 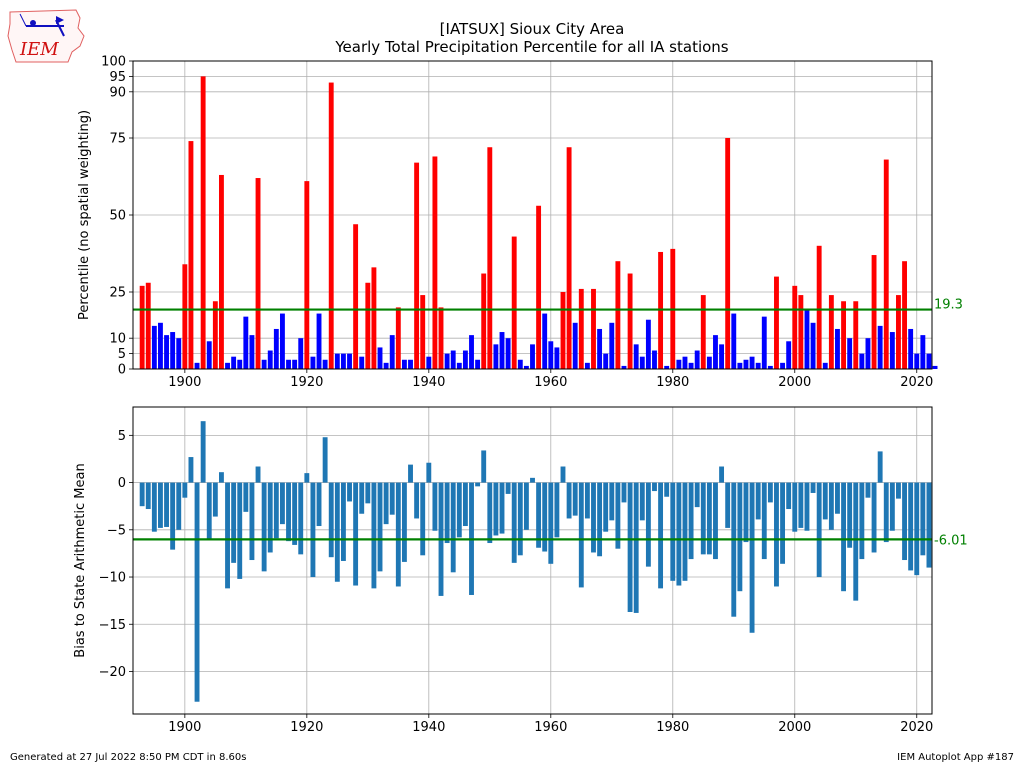 I want to click on bar-2008, so click(x=844, y=335).